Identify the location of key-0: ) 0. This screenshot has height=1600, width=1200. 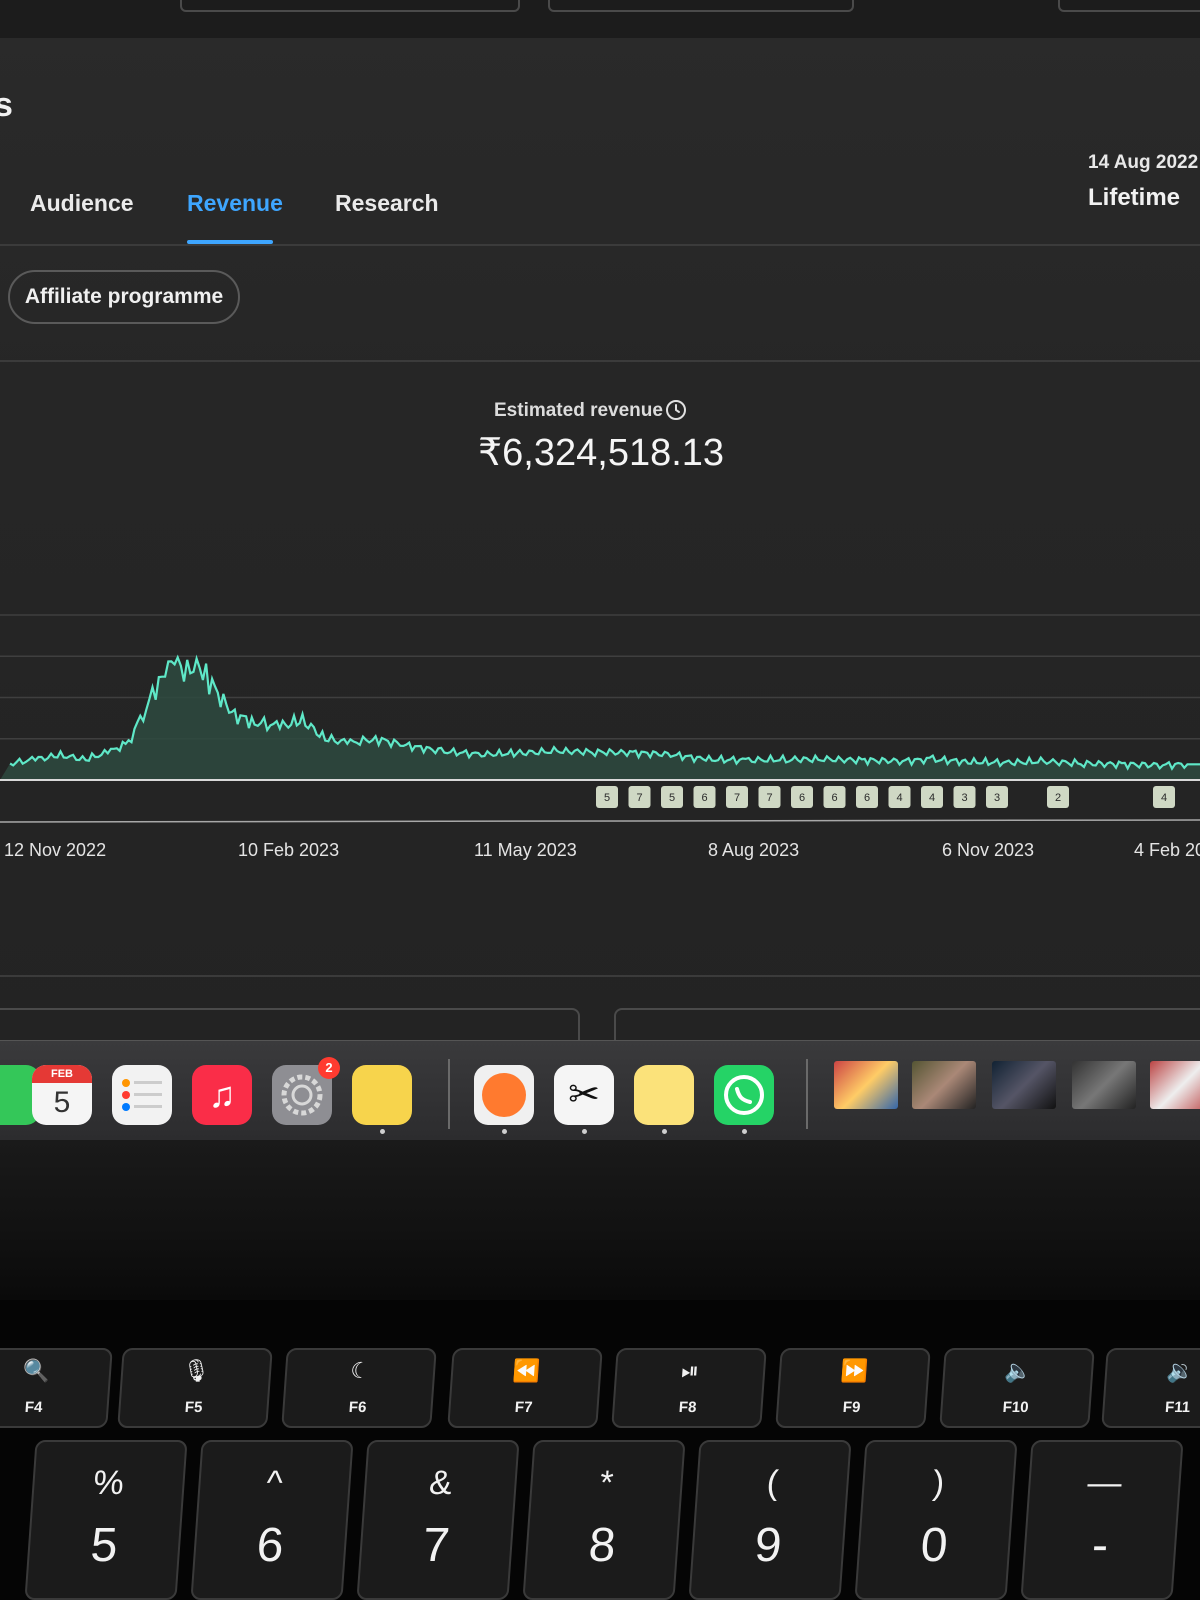
(936, 1520).